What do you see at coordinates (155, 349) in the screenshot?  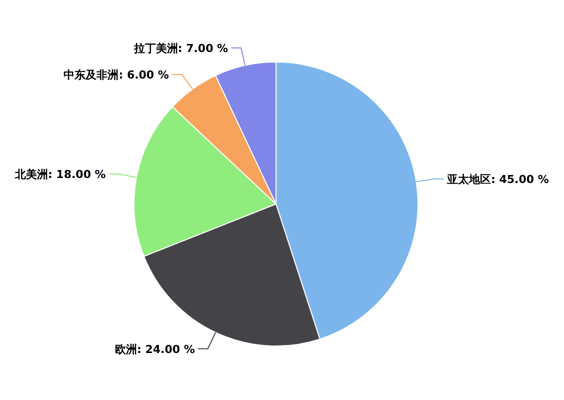 I see `slice-label: 欧洲: 24.00 %` at bounding box center [155, 349].